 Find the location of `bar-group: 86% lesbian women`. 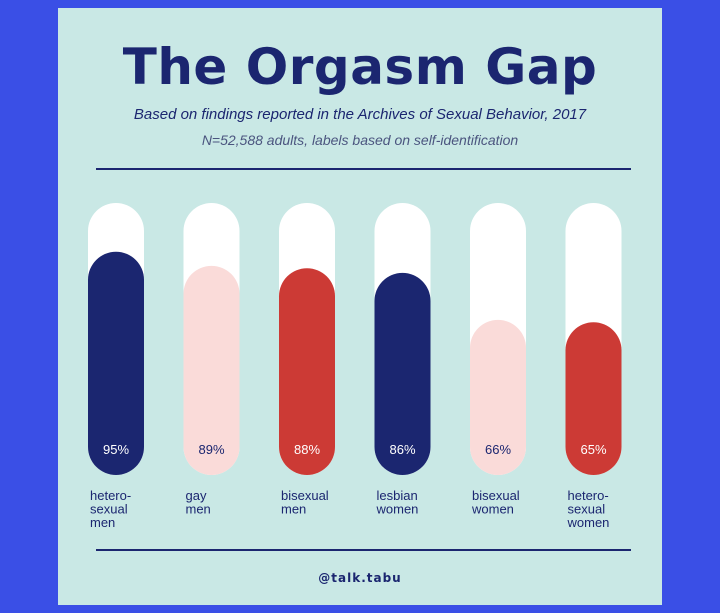

bar-group: 86% lesbian women is located at coordinates (402, 360).